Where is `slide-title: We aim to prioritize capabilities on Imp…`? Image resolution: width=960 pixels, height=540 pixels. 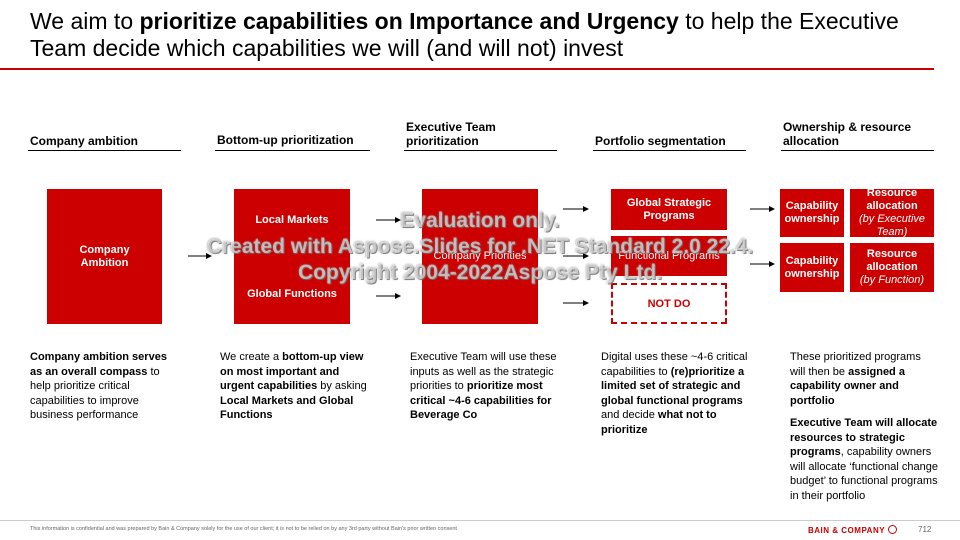
slide-title: We aim to prioritize capabilities on Imp… is located at coordinates (464, 34).